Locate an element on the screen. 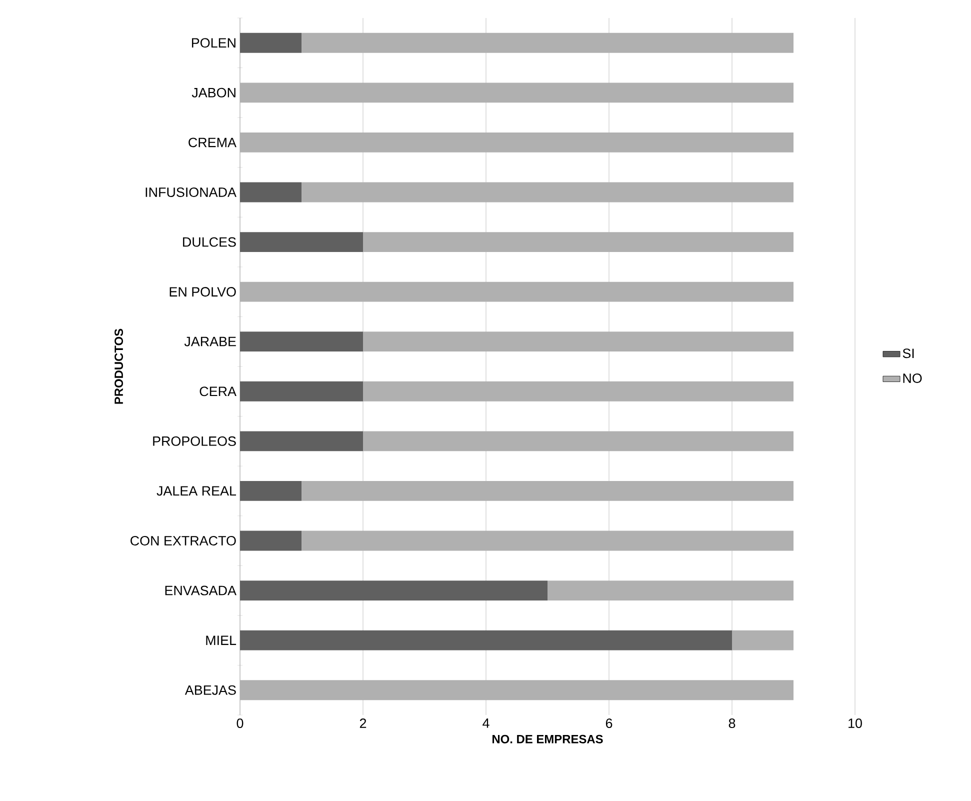 This screenshot has height=801, width=971. y-tick-label: PROPOLEOS is located at coordinates (194, 441).